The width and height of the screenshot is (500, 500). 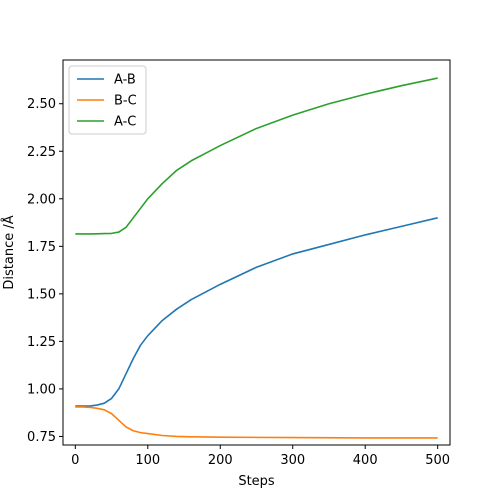 I want to click on legend: A-B B-C A-C, so click(x=107, y=100).